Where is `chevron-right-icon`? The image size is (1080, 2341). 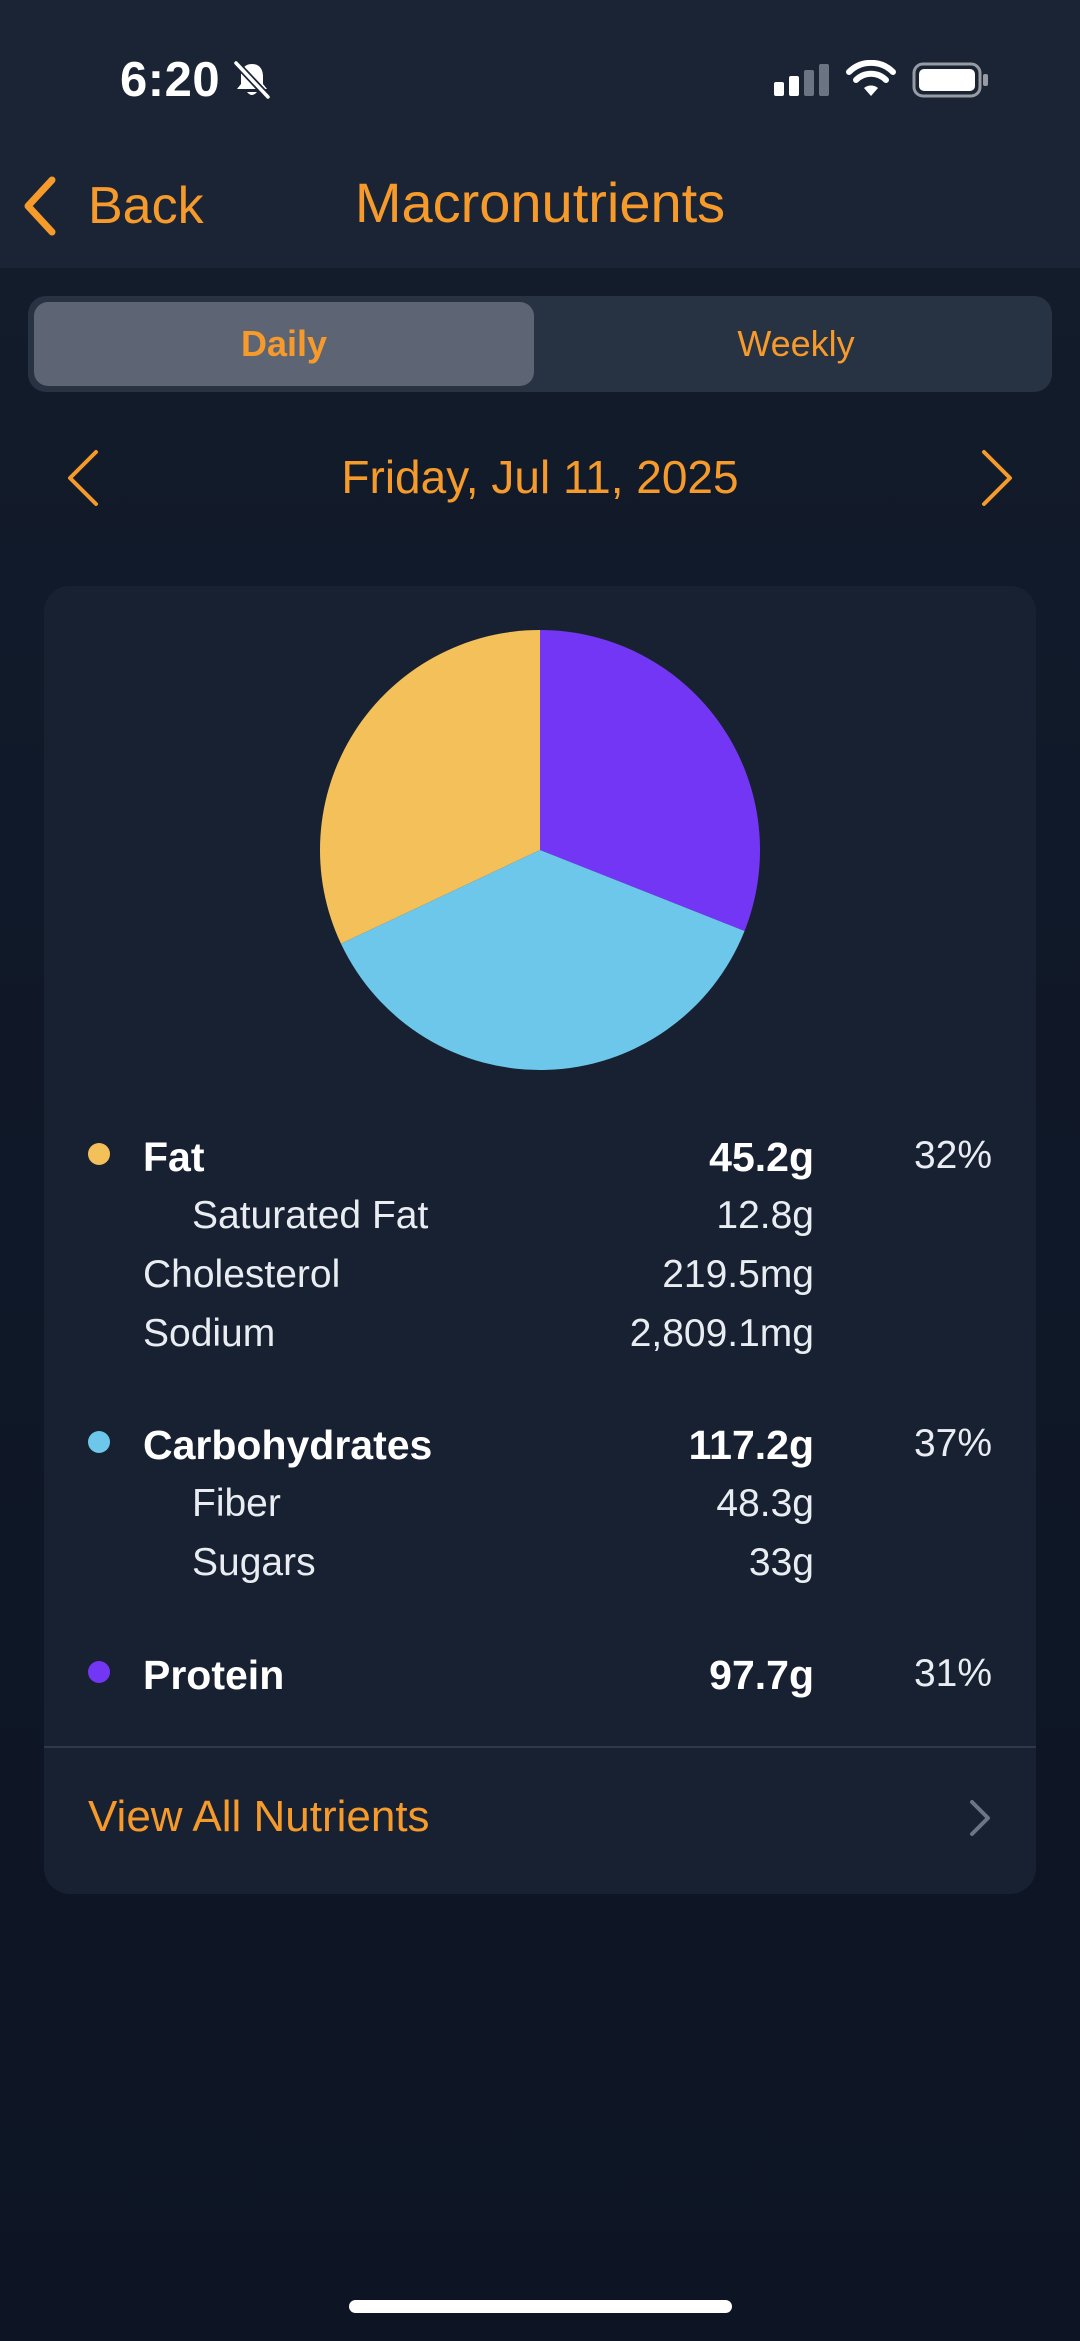 chevron-right-icon is located at coordinates (980, 1818).